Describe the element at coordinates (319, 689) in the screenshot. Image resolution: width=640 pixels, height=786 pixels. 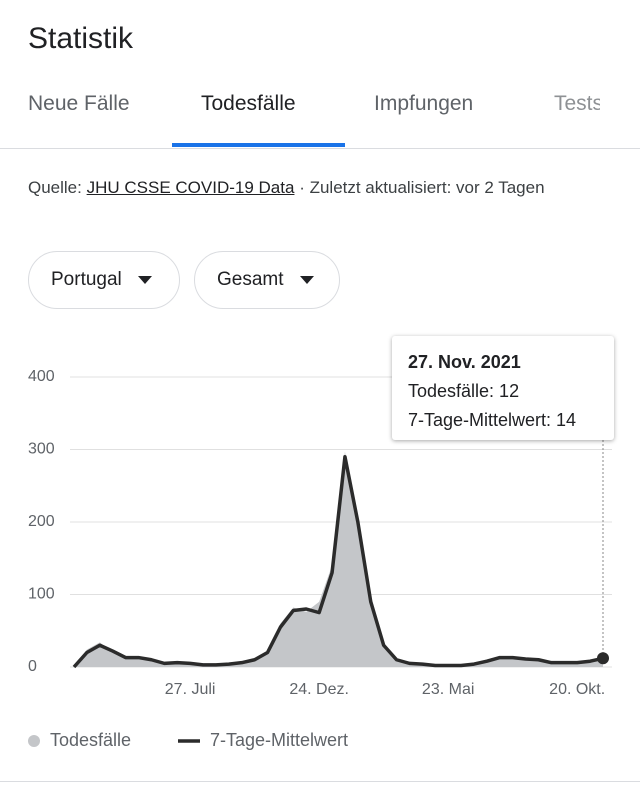
I see `x-tick-label: 24. Dez.` at that location.